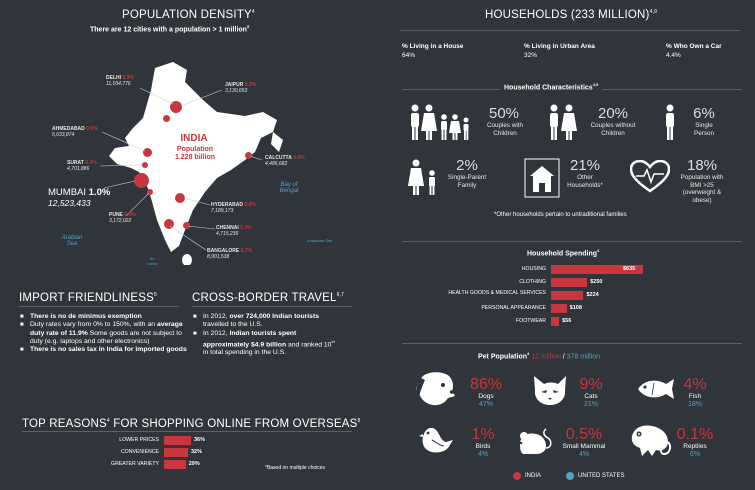 The image size is (755, 490). Describe the element at coordinates (180, 198) in the screenshot. I see `hyderabad-dot` at that location.